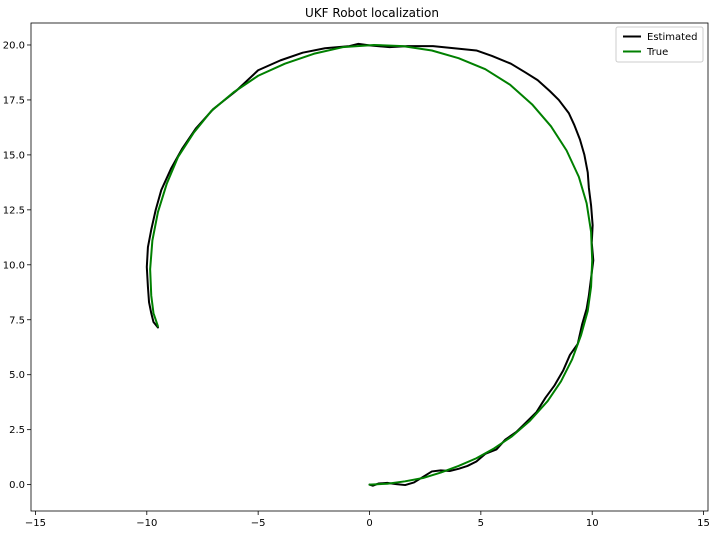 This screenshot has height=536, width=714. Describe the element at coordinates (14, 265) in the screenshot. I see `y-tick-label: 10.0` at that location.